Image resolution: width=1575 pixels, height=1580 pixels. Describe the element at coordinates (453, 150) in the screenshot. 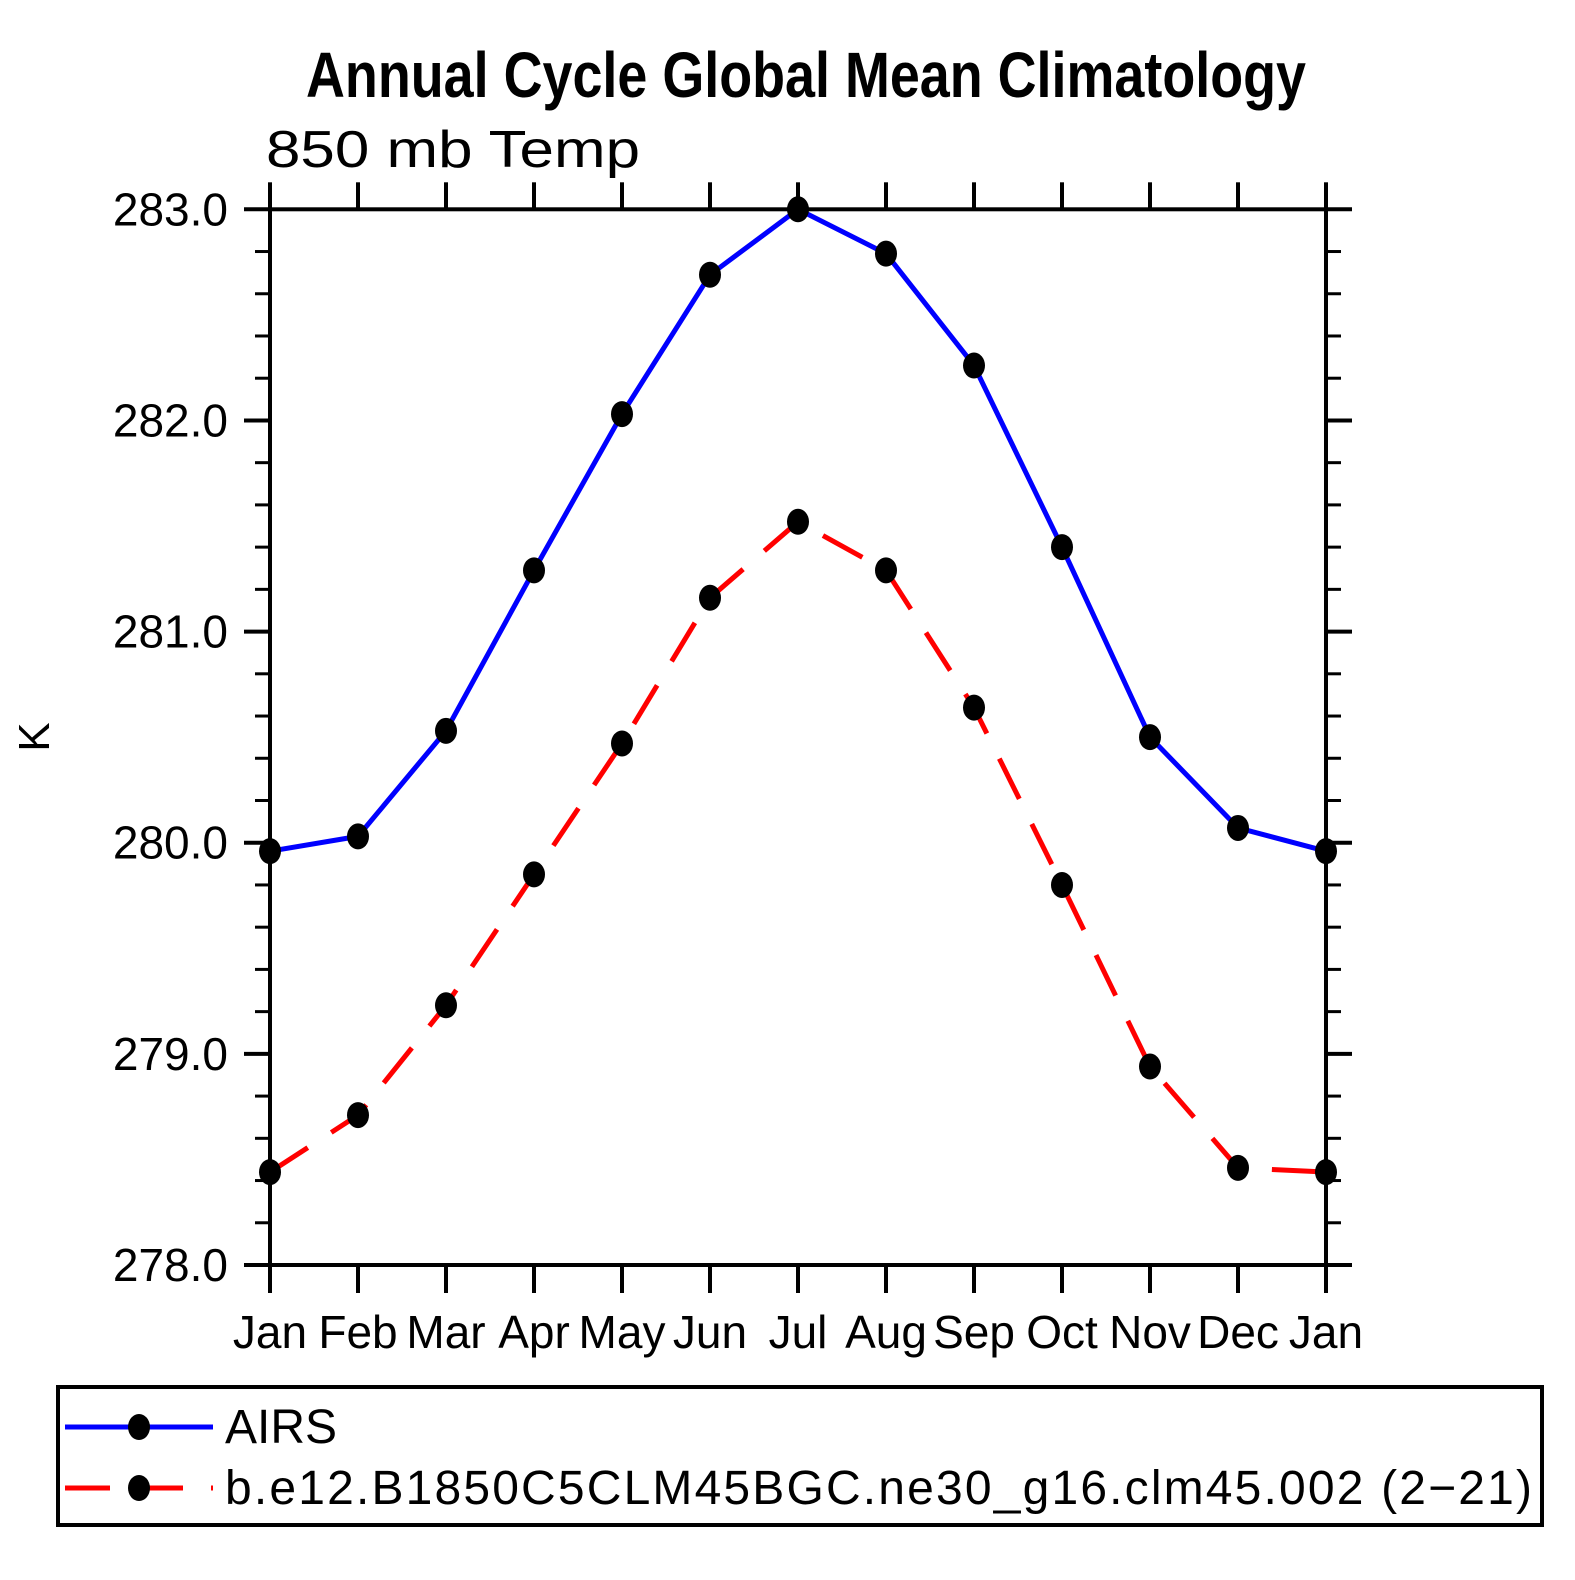

I see `chart-subtitle: 850 mb Temp` at that location.